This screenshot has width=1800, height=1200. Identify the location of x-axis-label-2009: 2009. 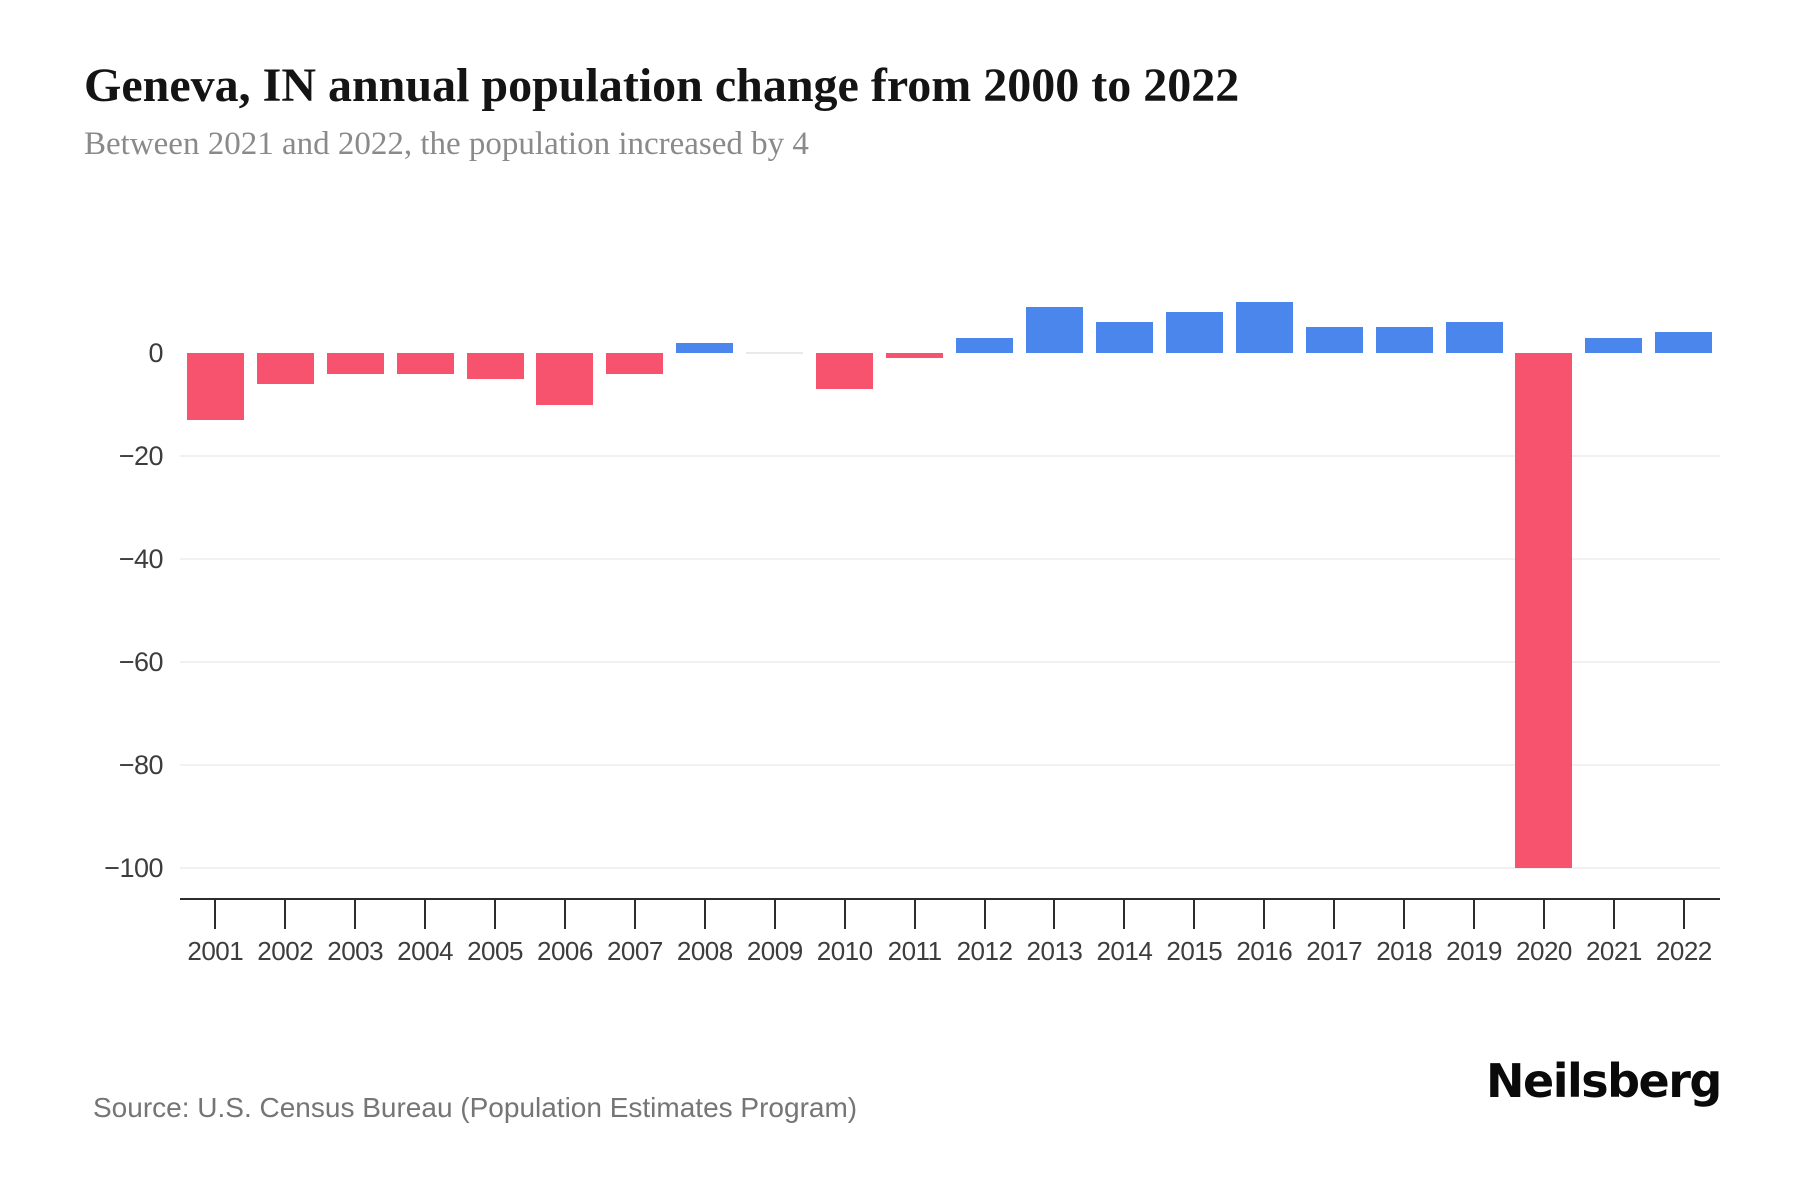
(774, 951).